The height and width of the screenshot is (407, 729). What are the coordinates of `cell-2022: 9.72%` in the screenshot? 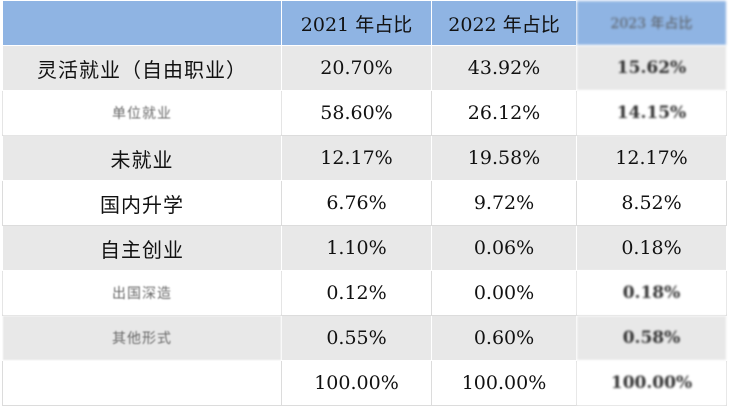 It's located at (504, 203).